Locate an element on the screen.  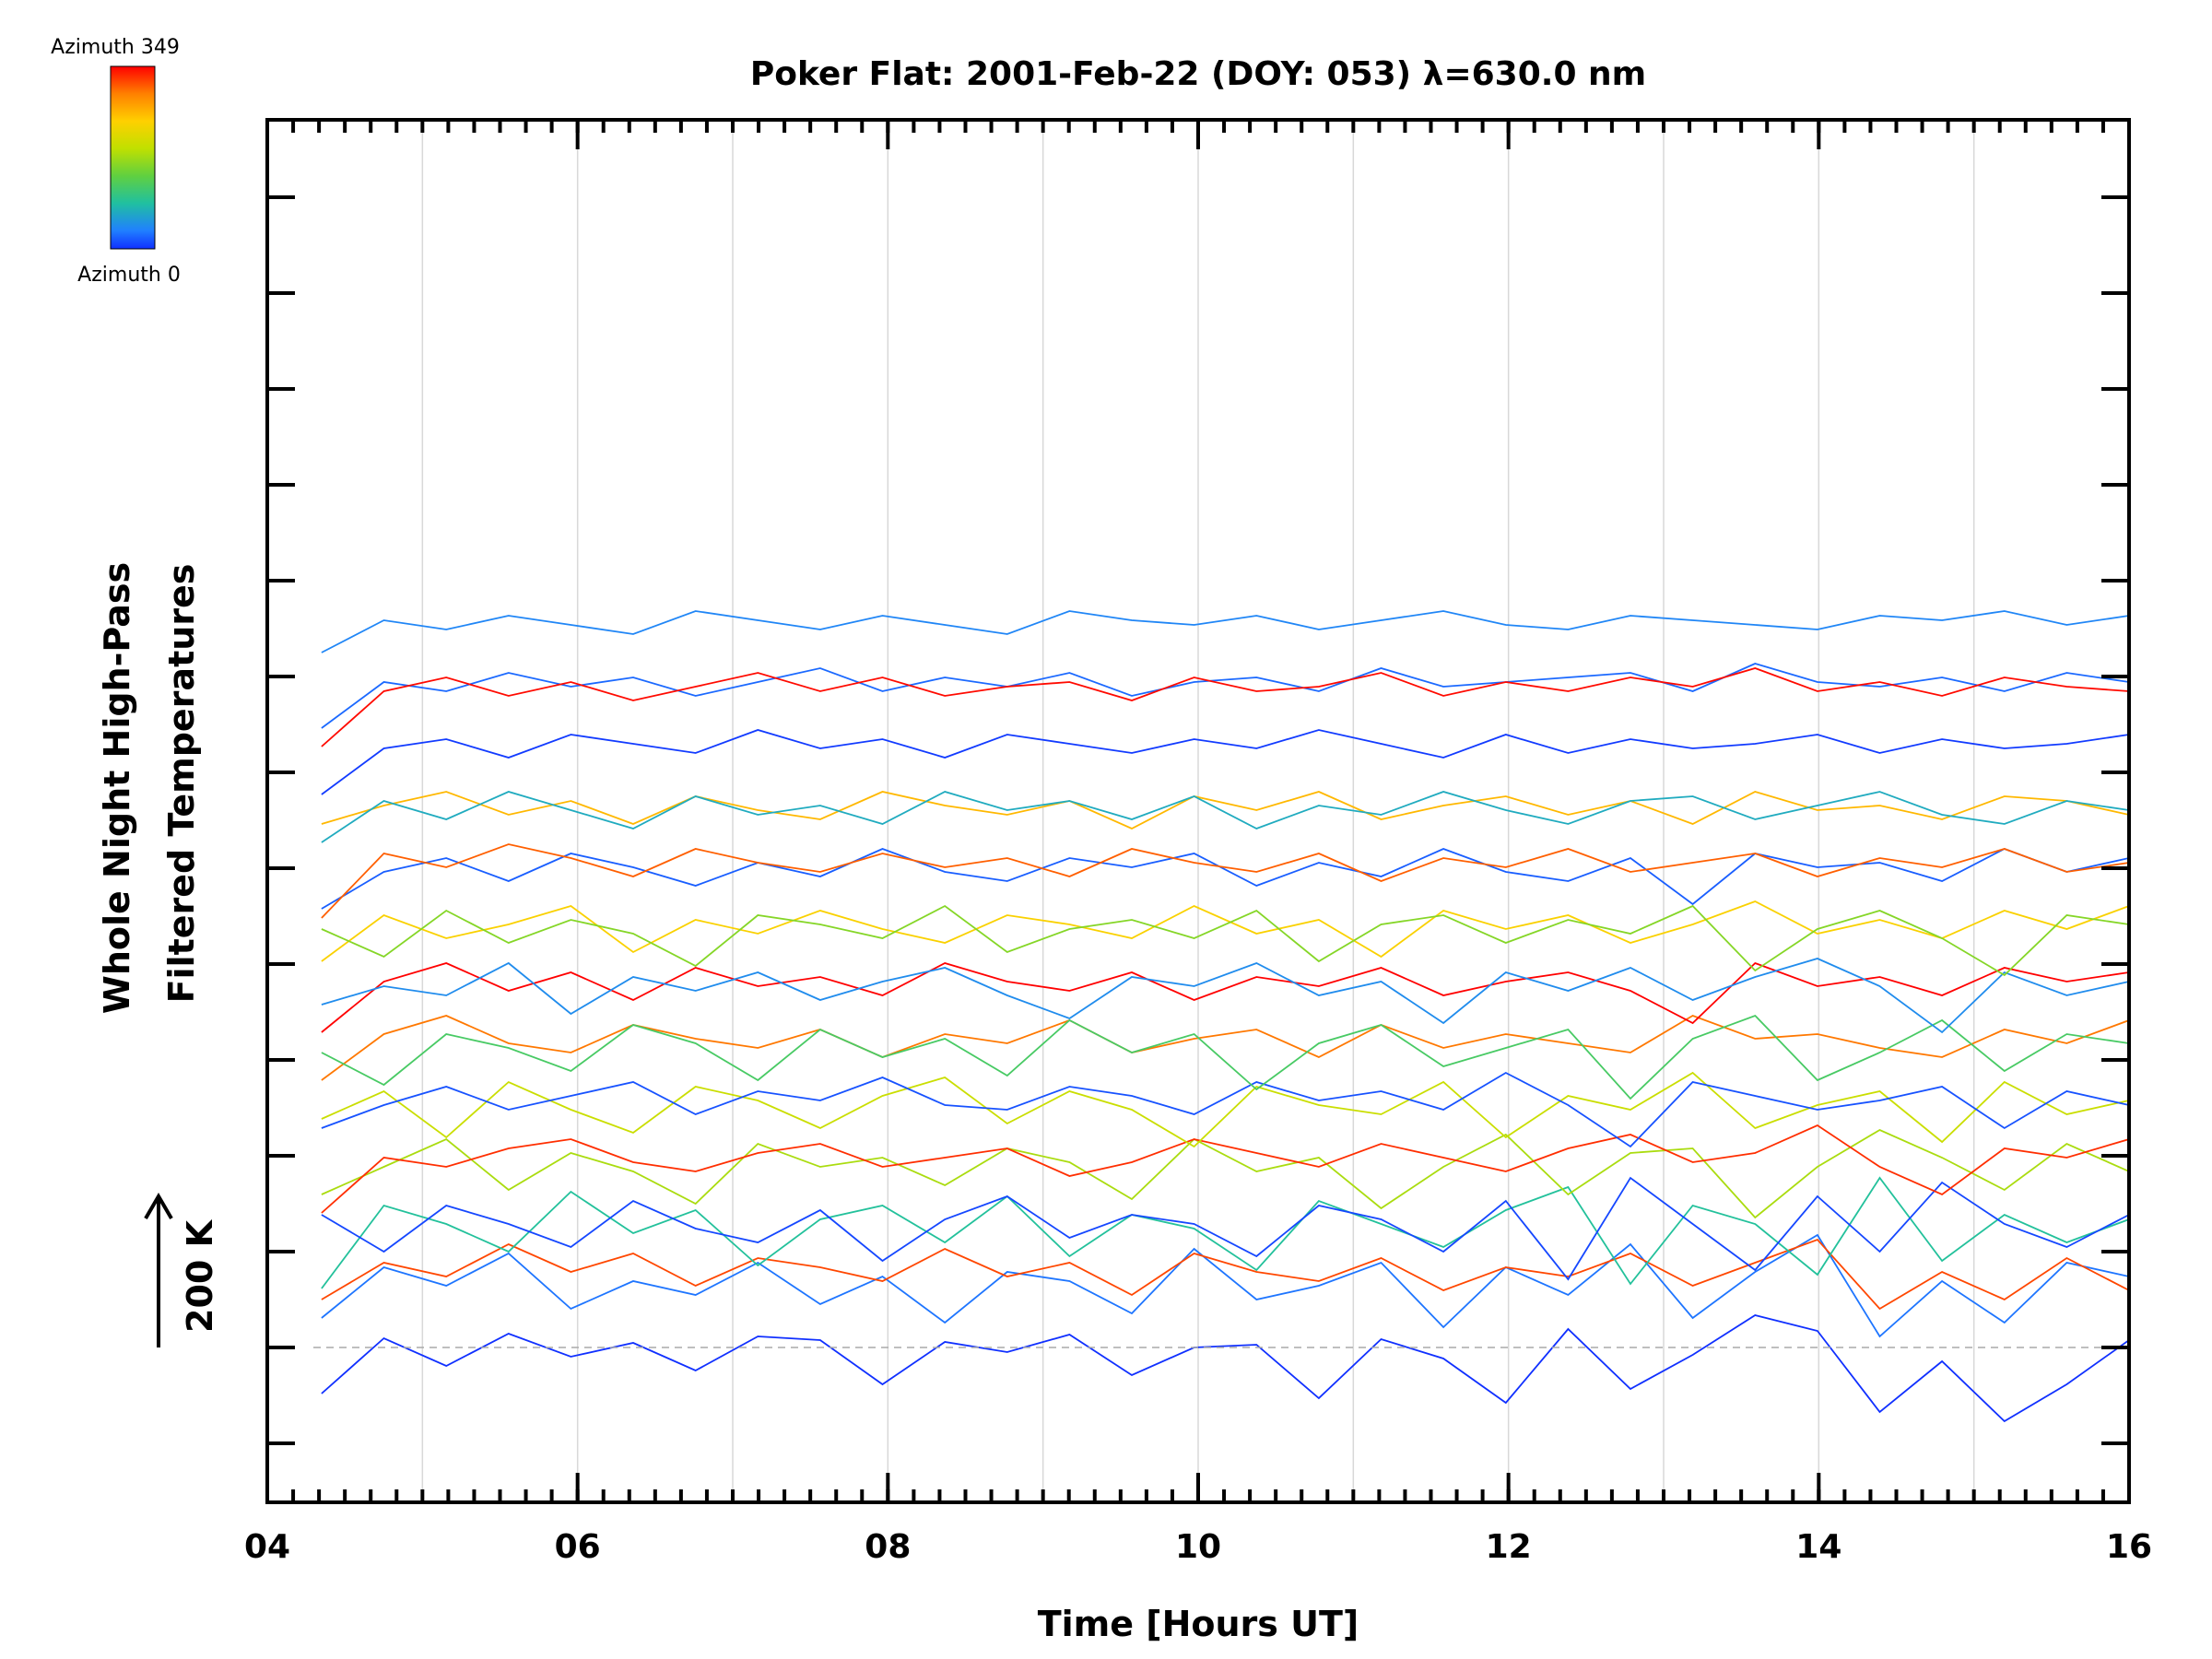
x-axis-label: Time [Hours UT] is located at coordinates (1198, 1624).